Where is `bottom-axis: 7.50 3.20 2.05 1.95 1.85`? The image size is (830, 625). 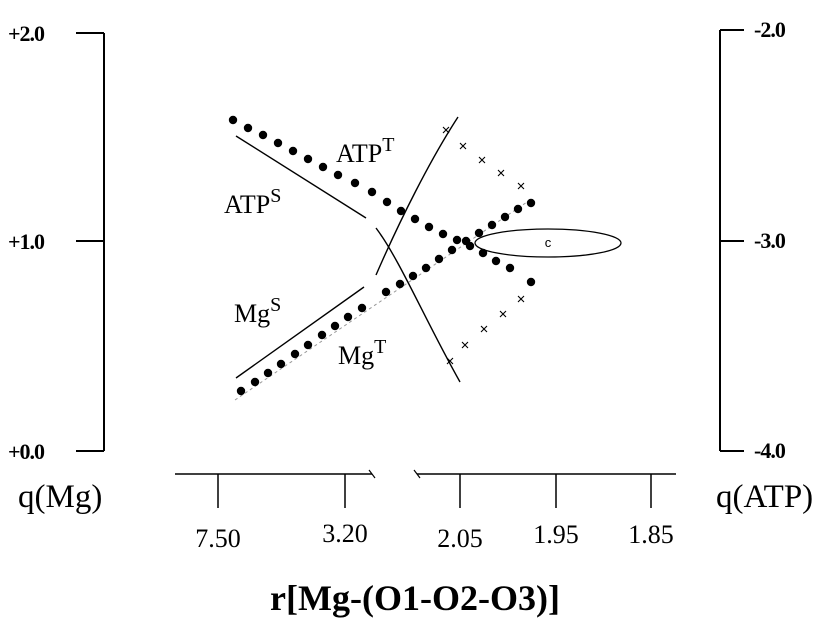
bottom-axis: 7.50 3.20 2.05 1.95 1.85 is located at coordinates (425, 511).